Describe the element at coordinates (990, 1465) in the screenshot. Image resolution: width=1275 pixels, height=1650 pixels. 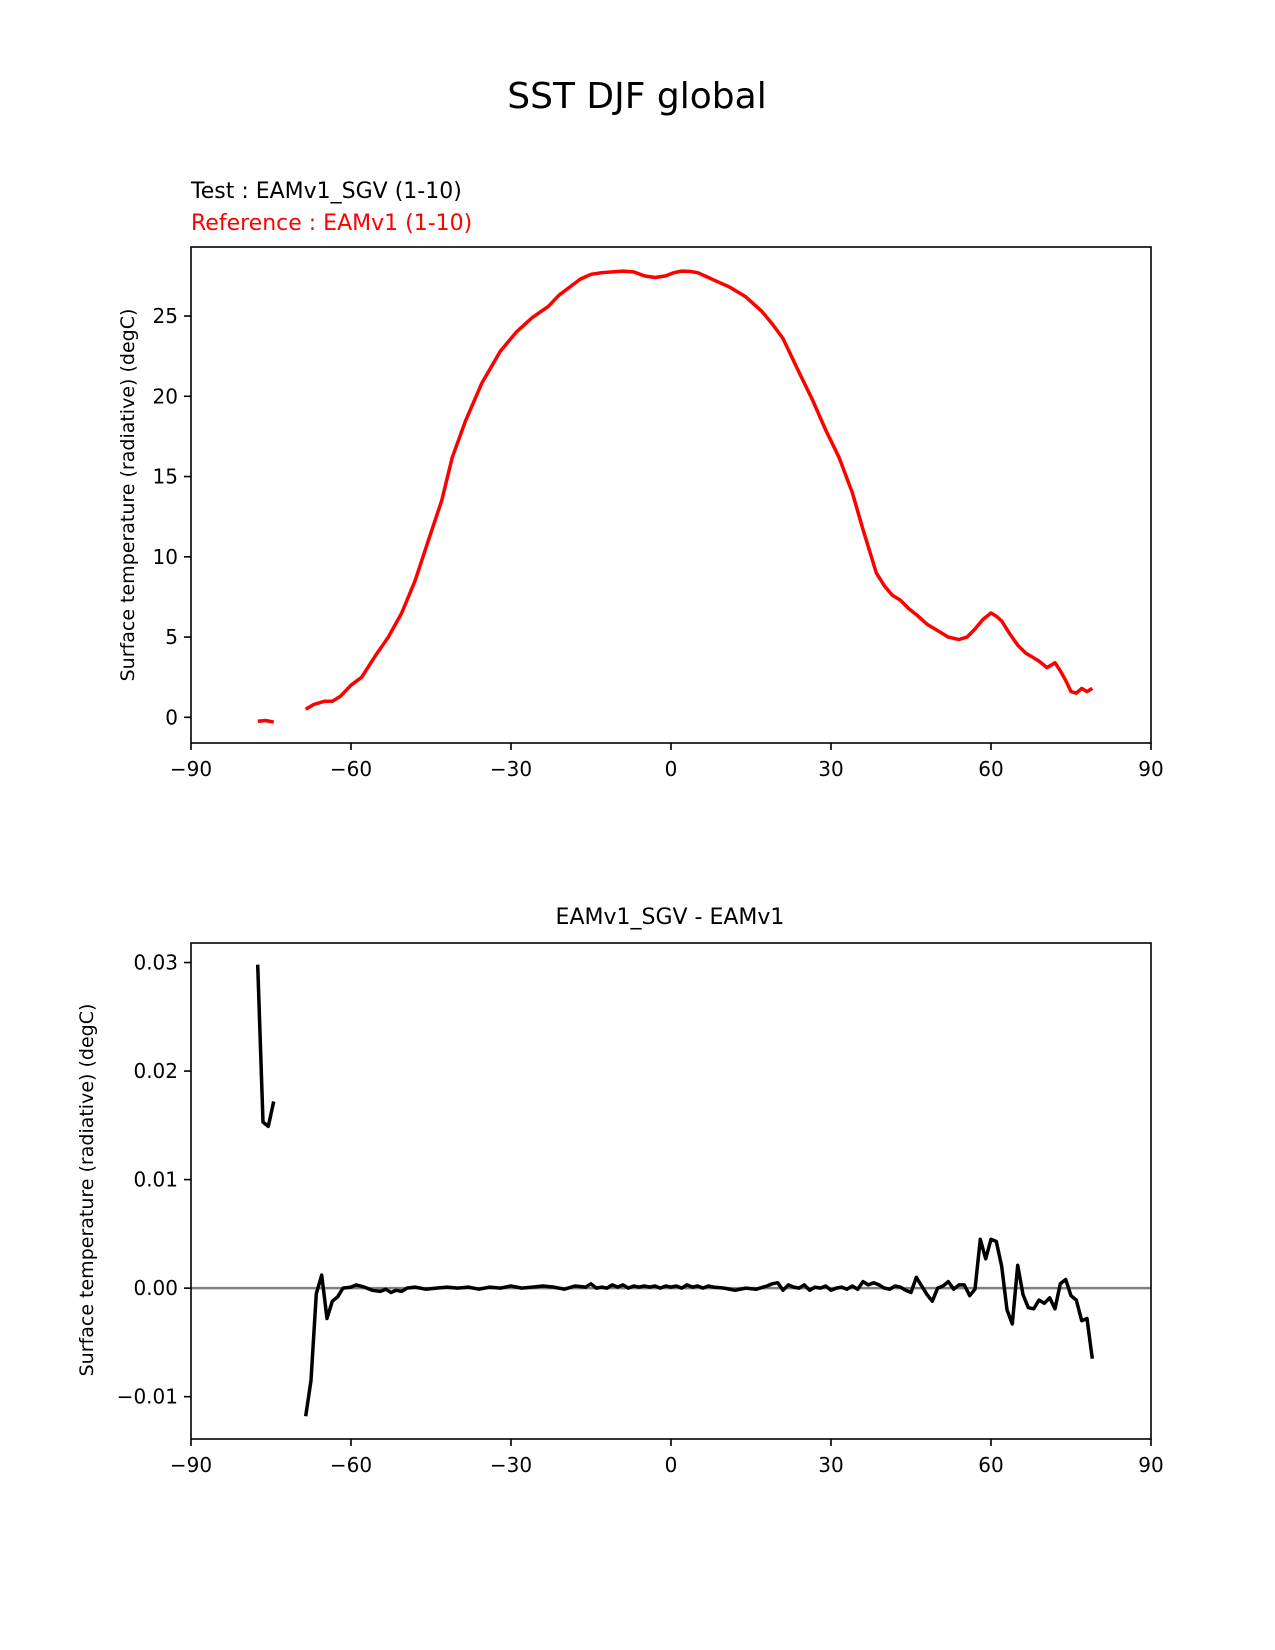
I see `bottom-chart-x-tick-label: 60` at that location.